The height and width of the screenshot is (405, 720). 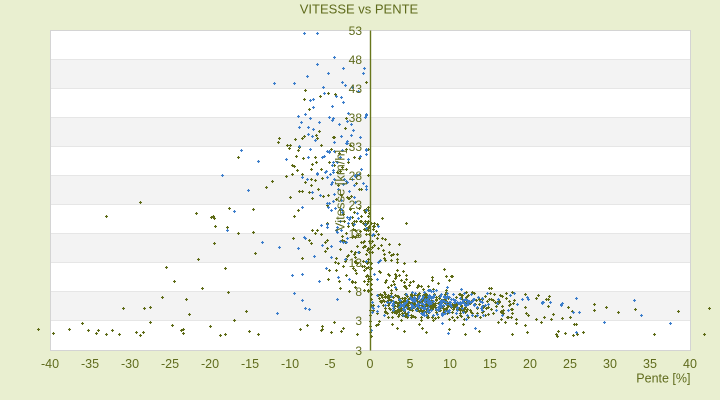 What do you see at coordinates (130, 364) in the screenshot?
I see `svg-text: -30` at bounding box center [130, 364].